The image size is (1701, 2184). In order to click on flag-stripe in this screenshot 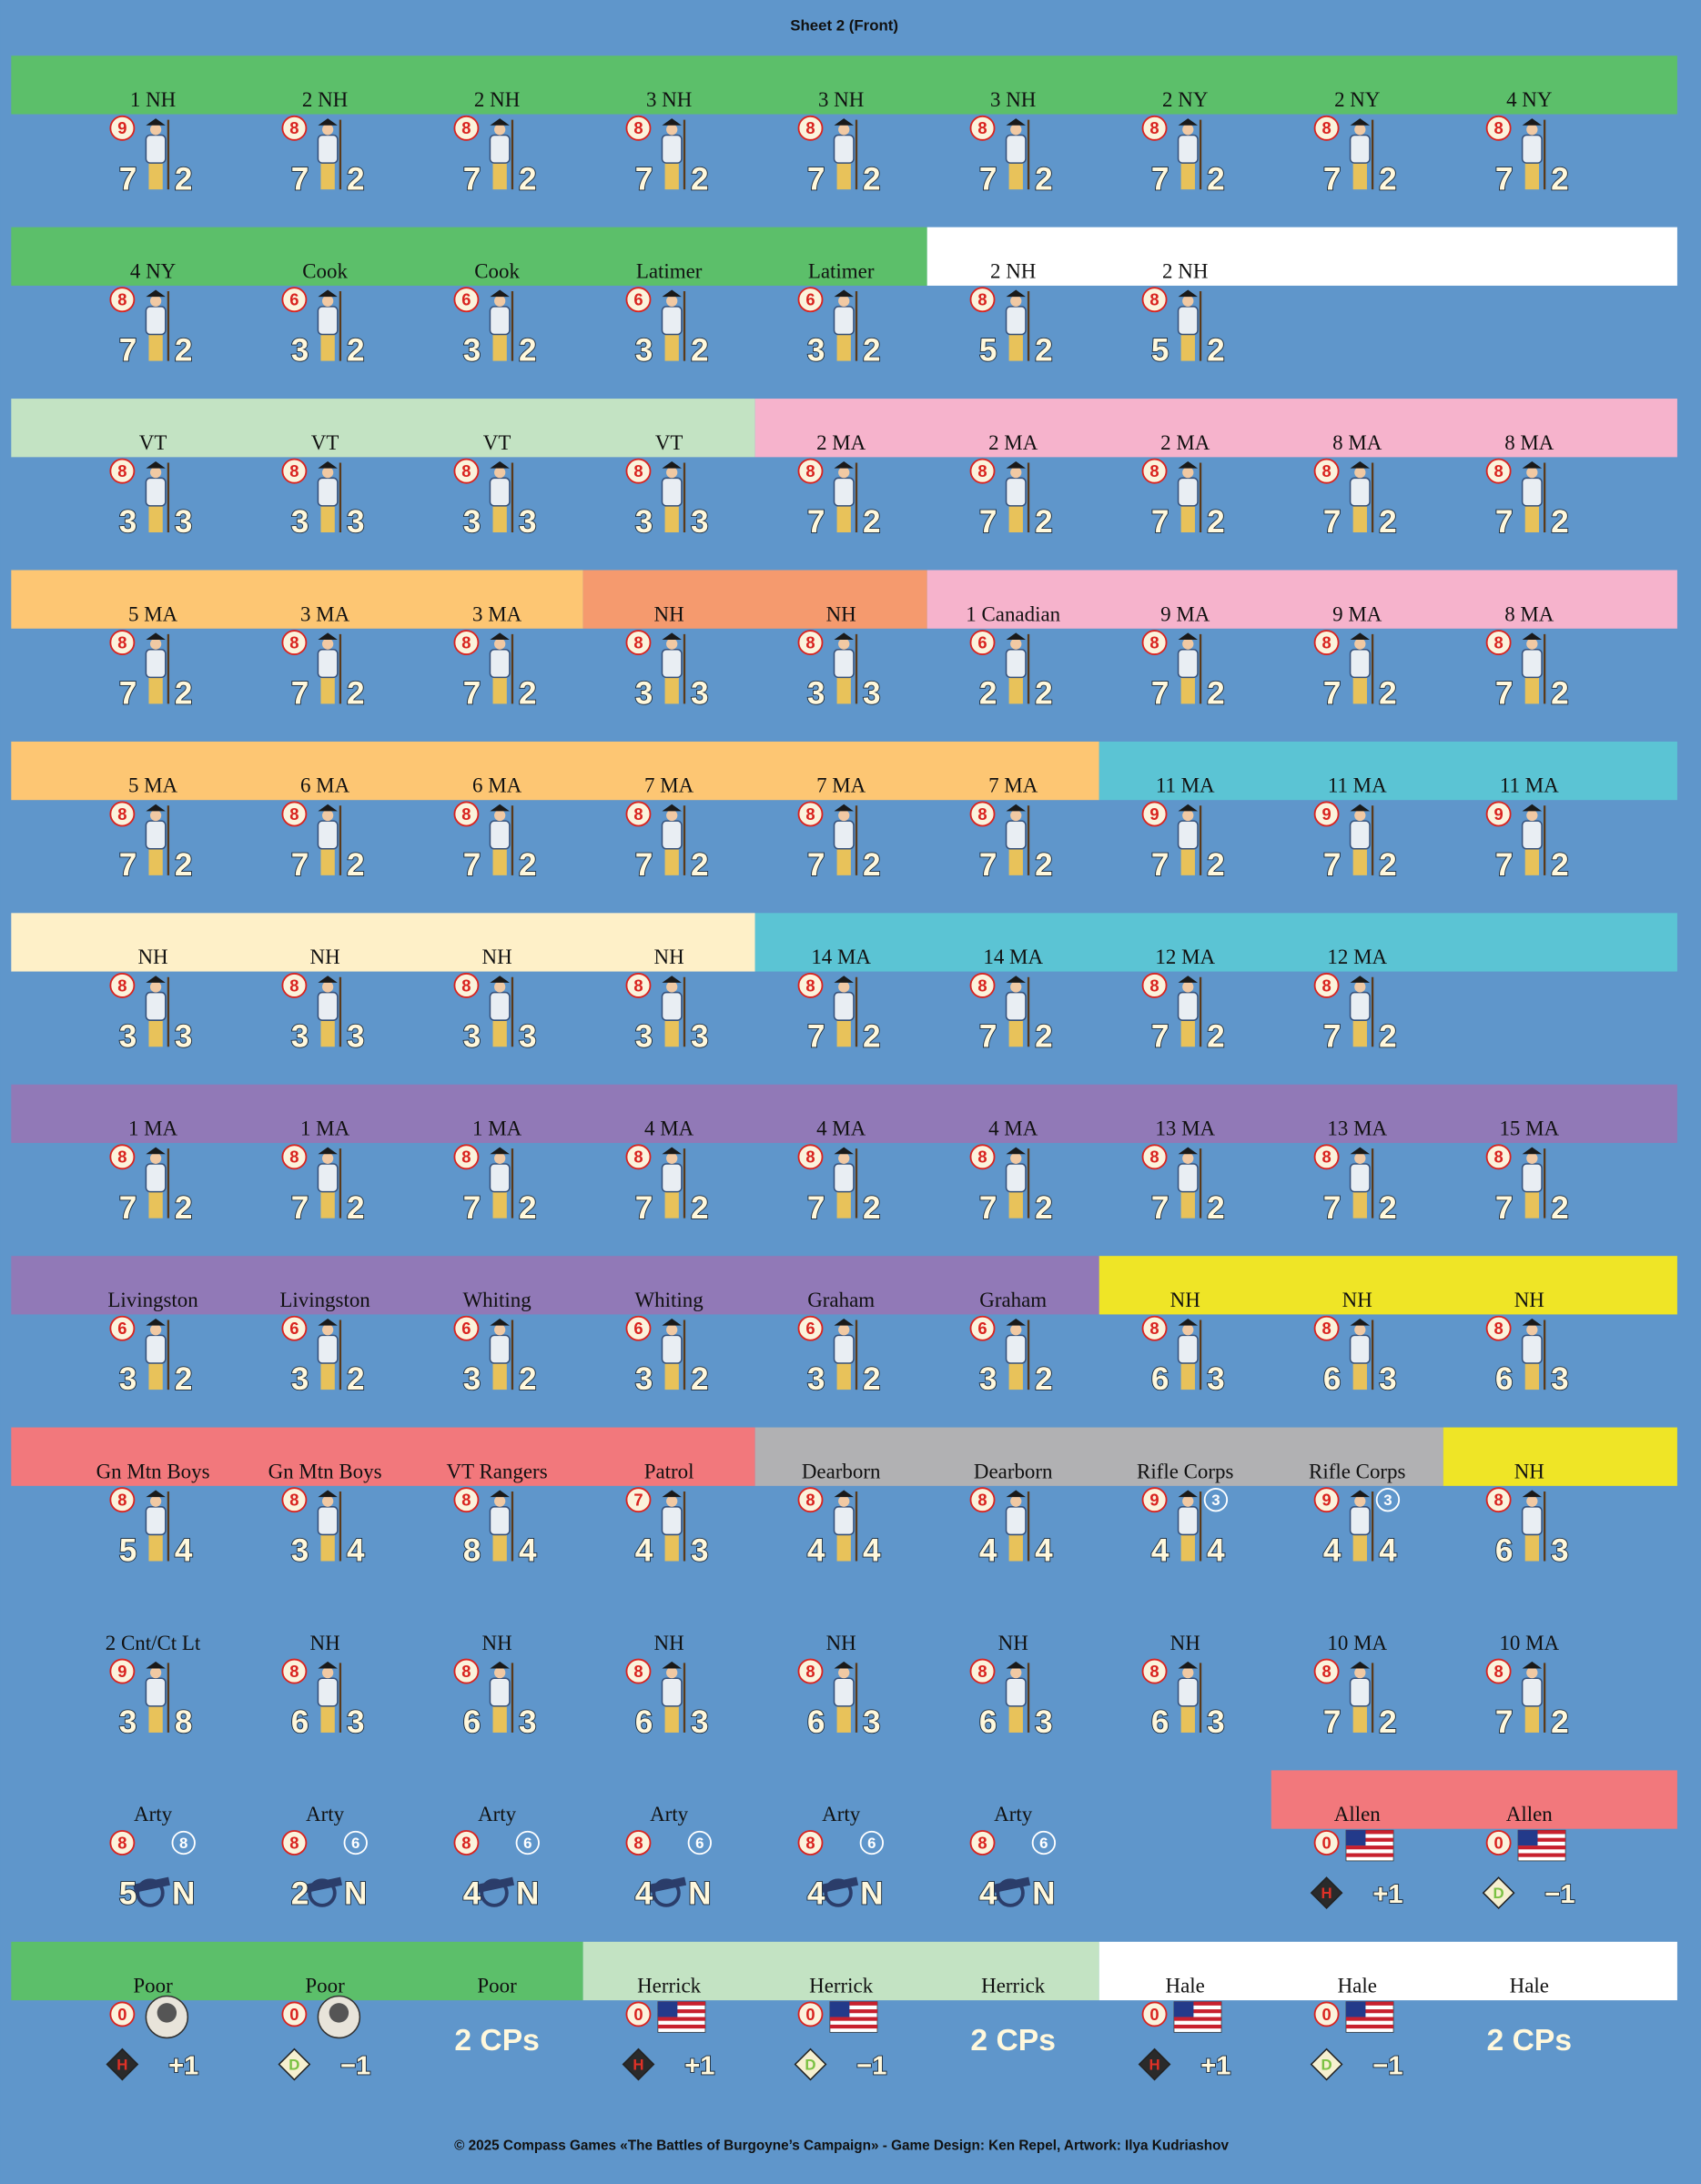, I will do `click(1542, 1833)`.